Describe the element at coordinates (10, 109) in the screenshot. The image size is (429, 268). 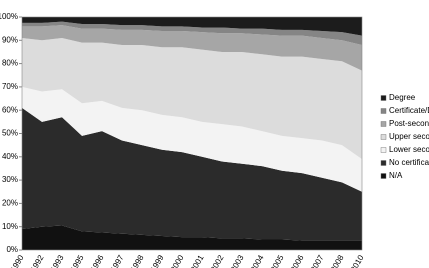
I see `y-tick-label: 60%` at that location.